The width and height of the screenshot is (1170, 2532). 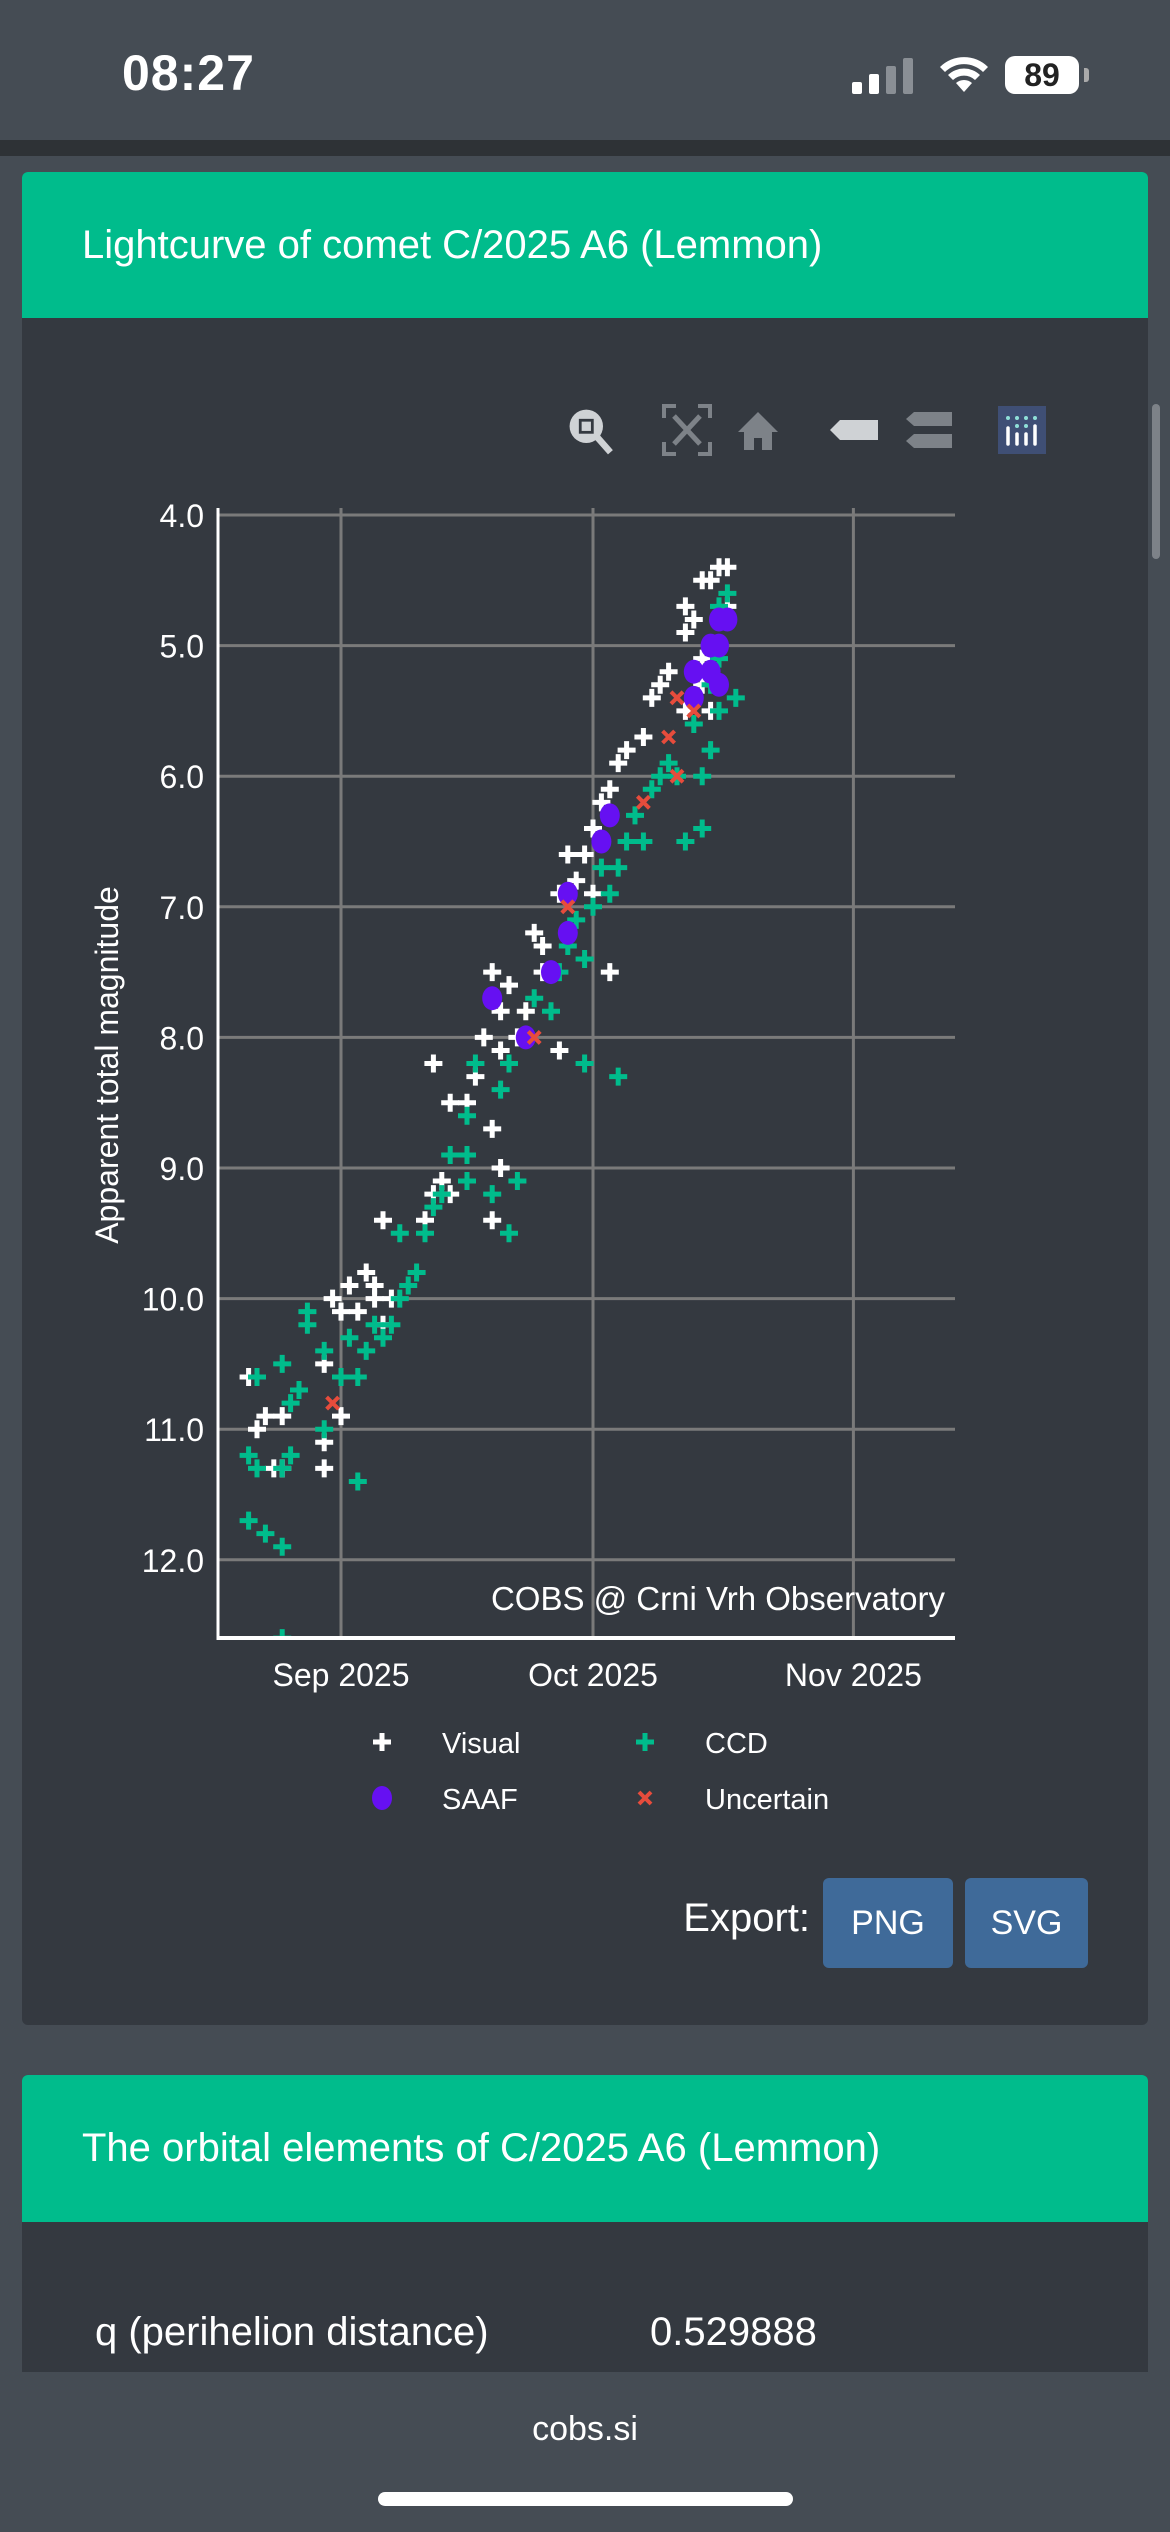 I want to click on scrollbar, so click(x=1156, y=481).